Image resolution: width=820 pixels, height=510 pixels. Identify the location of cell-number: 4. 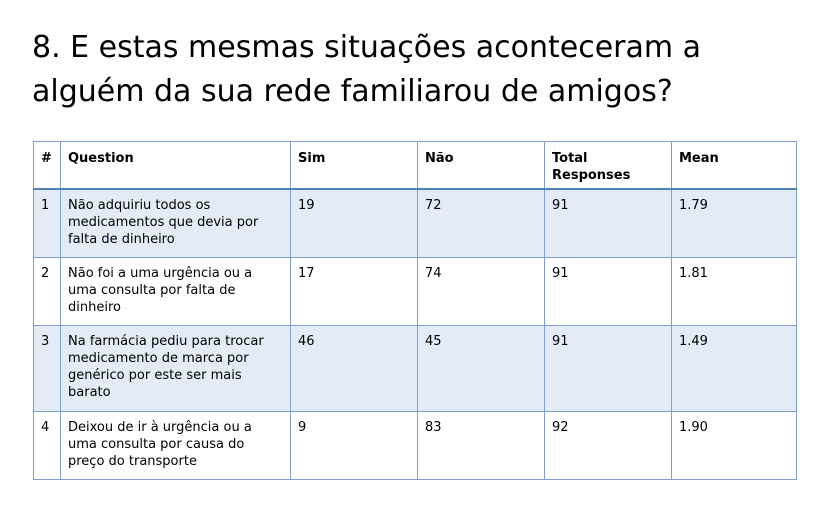
(47, 445).